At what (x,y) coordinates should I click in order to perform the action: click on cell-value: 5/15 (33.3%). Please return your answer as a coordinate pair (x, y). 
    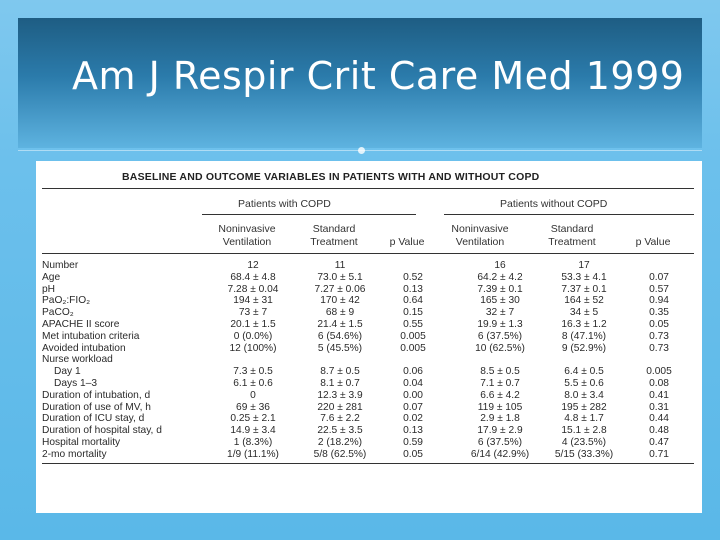
    Looking at the image, I should click on (584, 454).